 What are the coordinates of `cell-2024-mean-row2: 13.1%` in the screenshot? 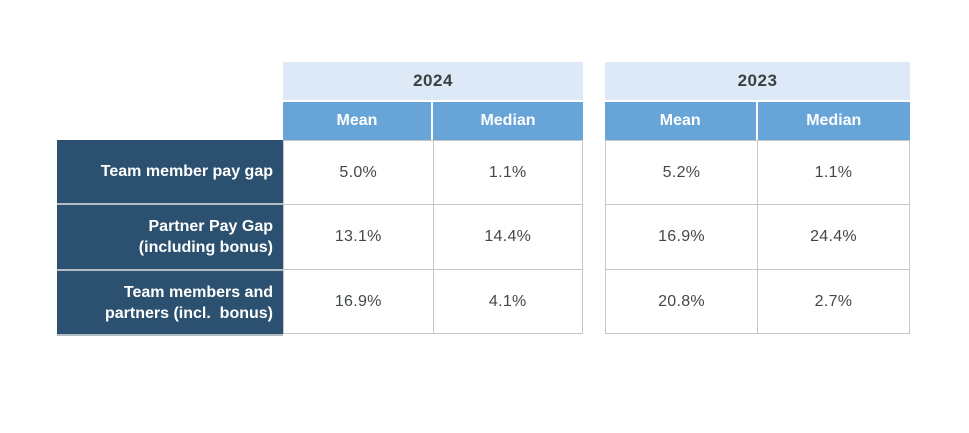 It's located at (358, 237).